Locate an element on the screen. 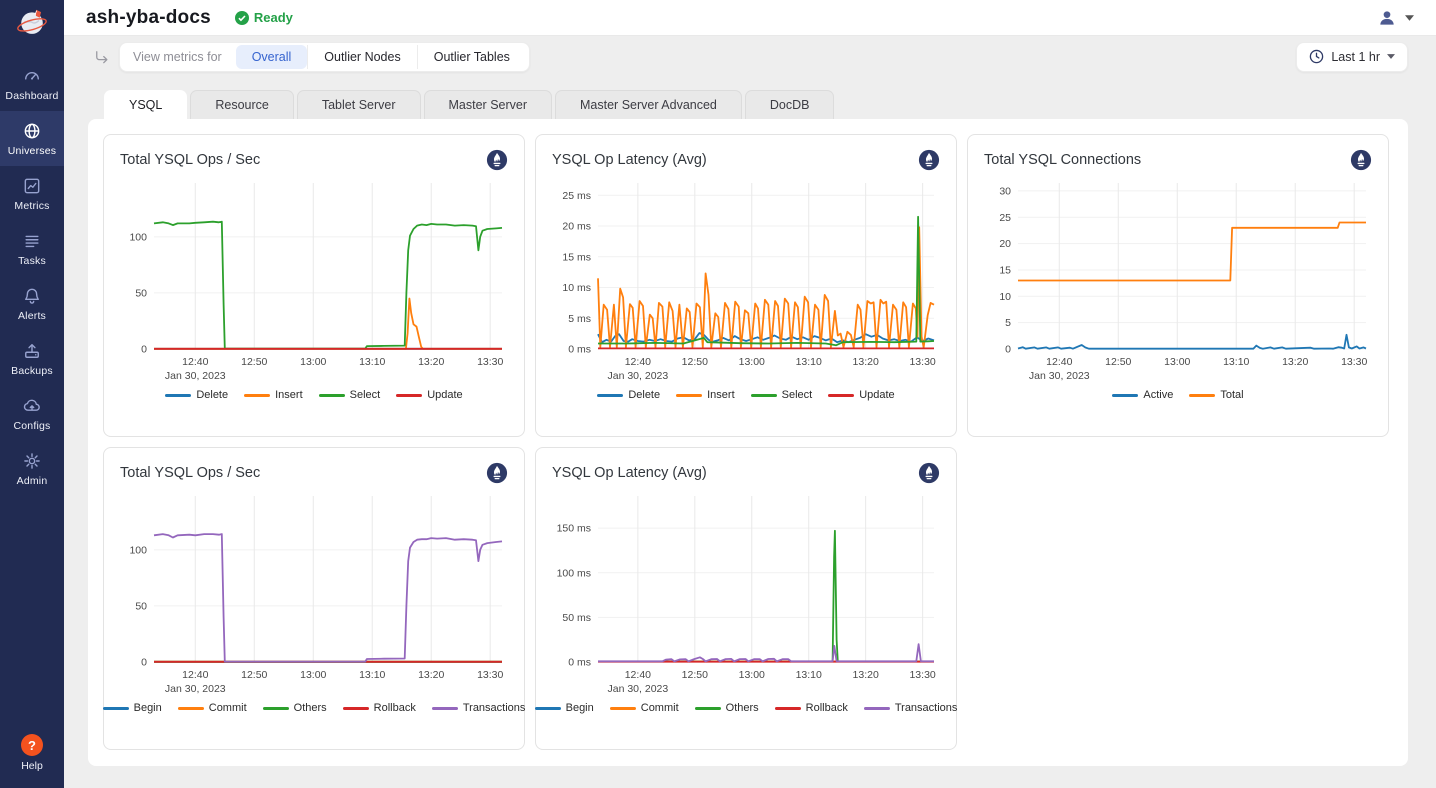  chart-title: Total YSQL Ops / Sec is located at coordinates (190, 160).